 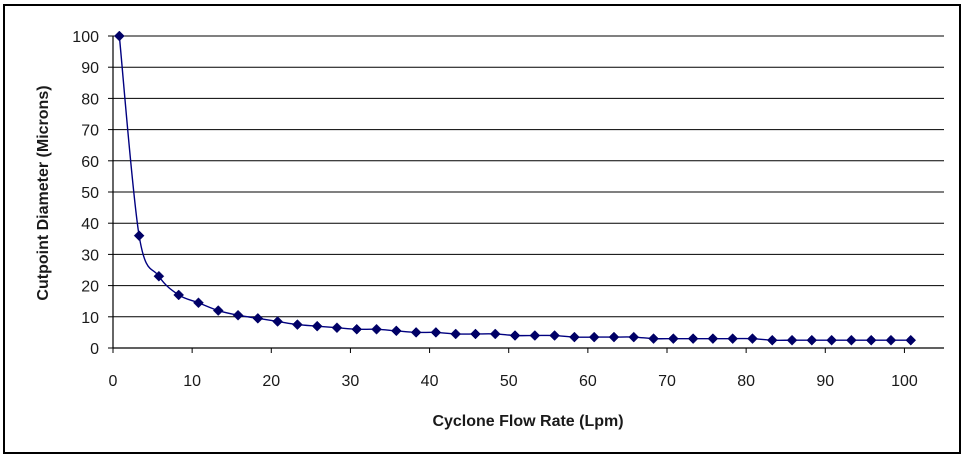 I want to click on y-tick-label: 20, so click(x=90, y=287).